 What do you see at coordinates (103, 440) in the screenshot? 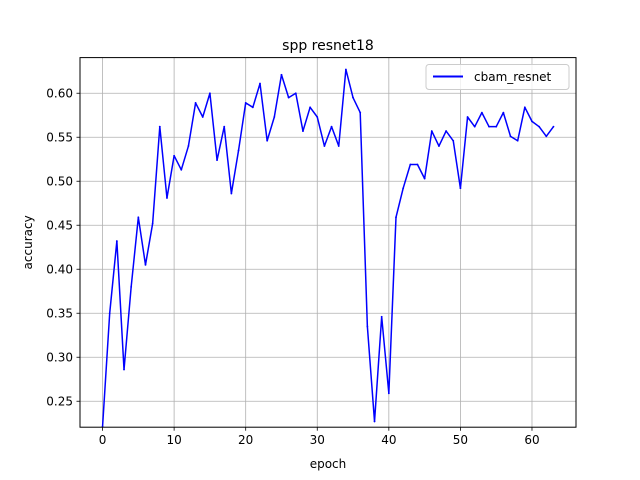
I see `x-tick-label: 0` at bounding box center [103, 440].